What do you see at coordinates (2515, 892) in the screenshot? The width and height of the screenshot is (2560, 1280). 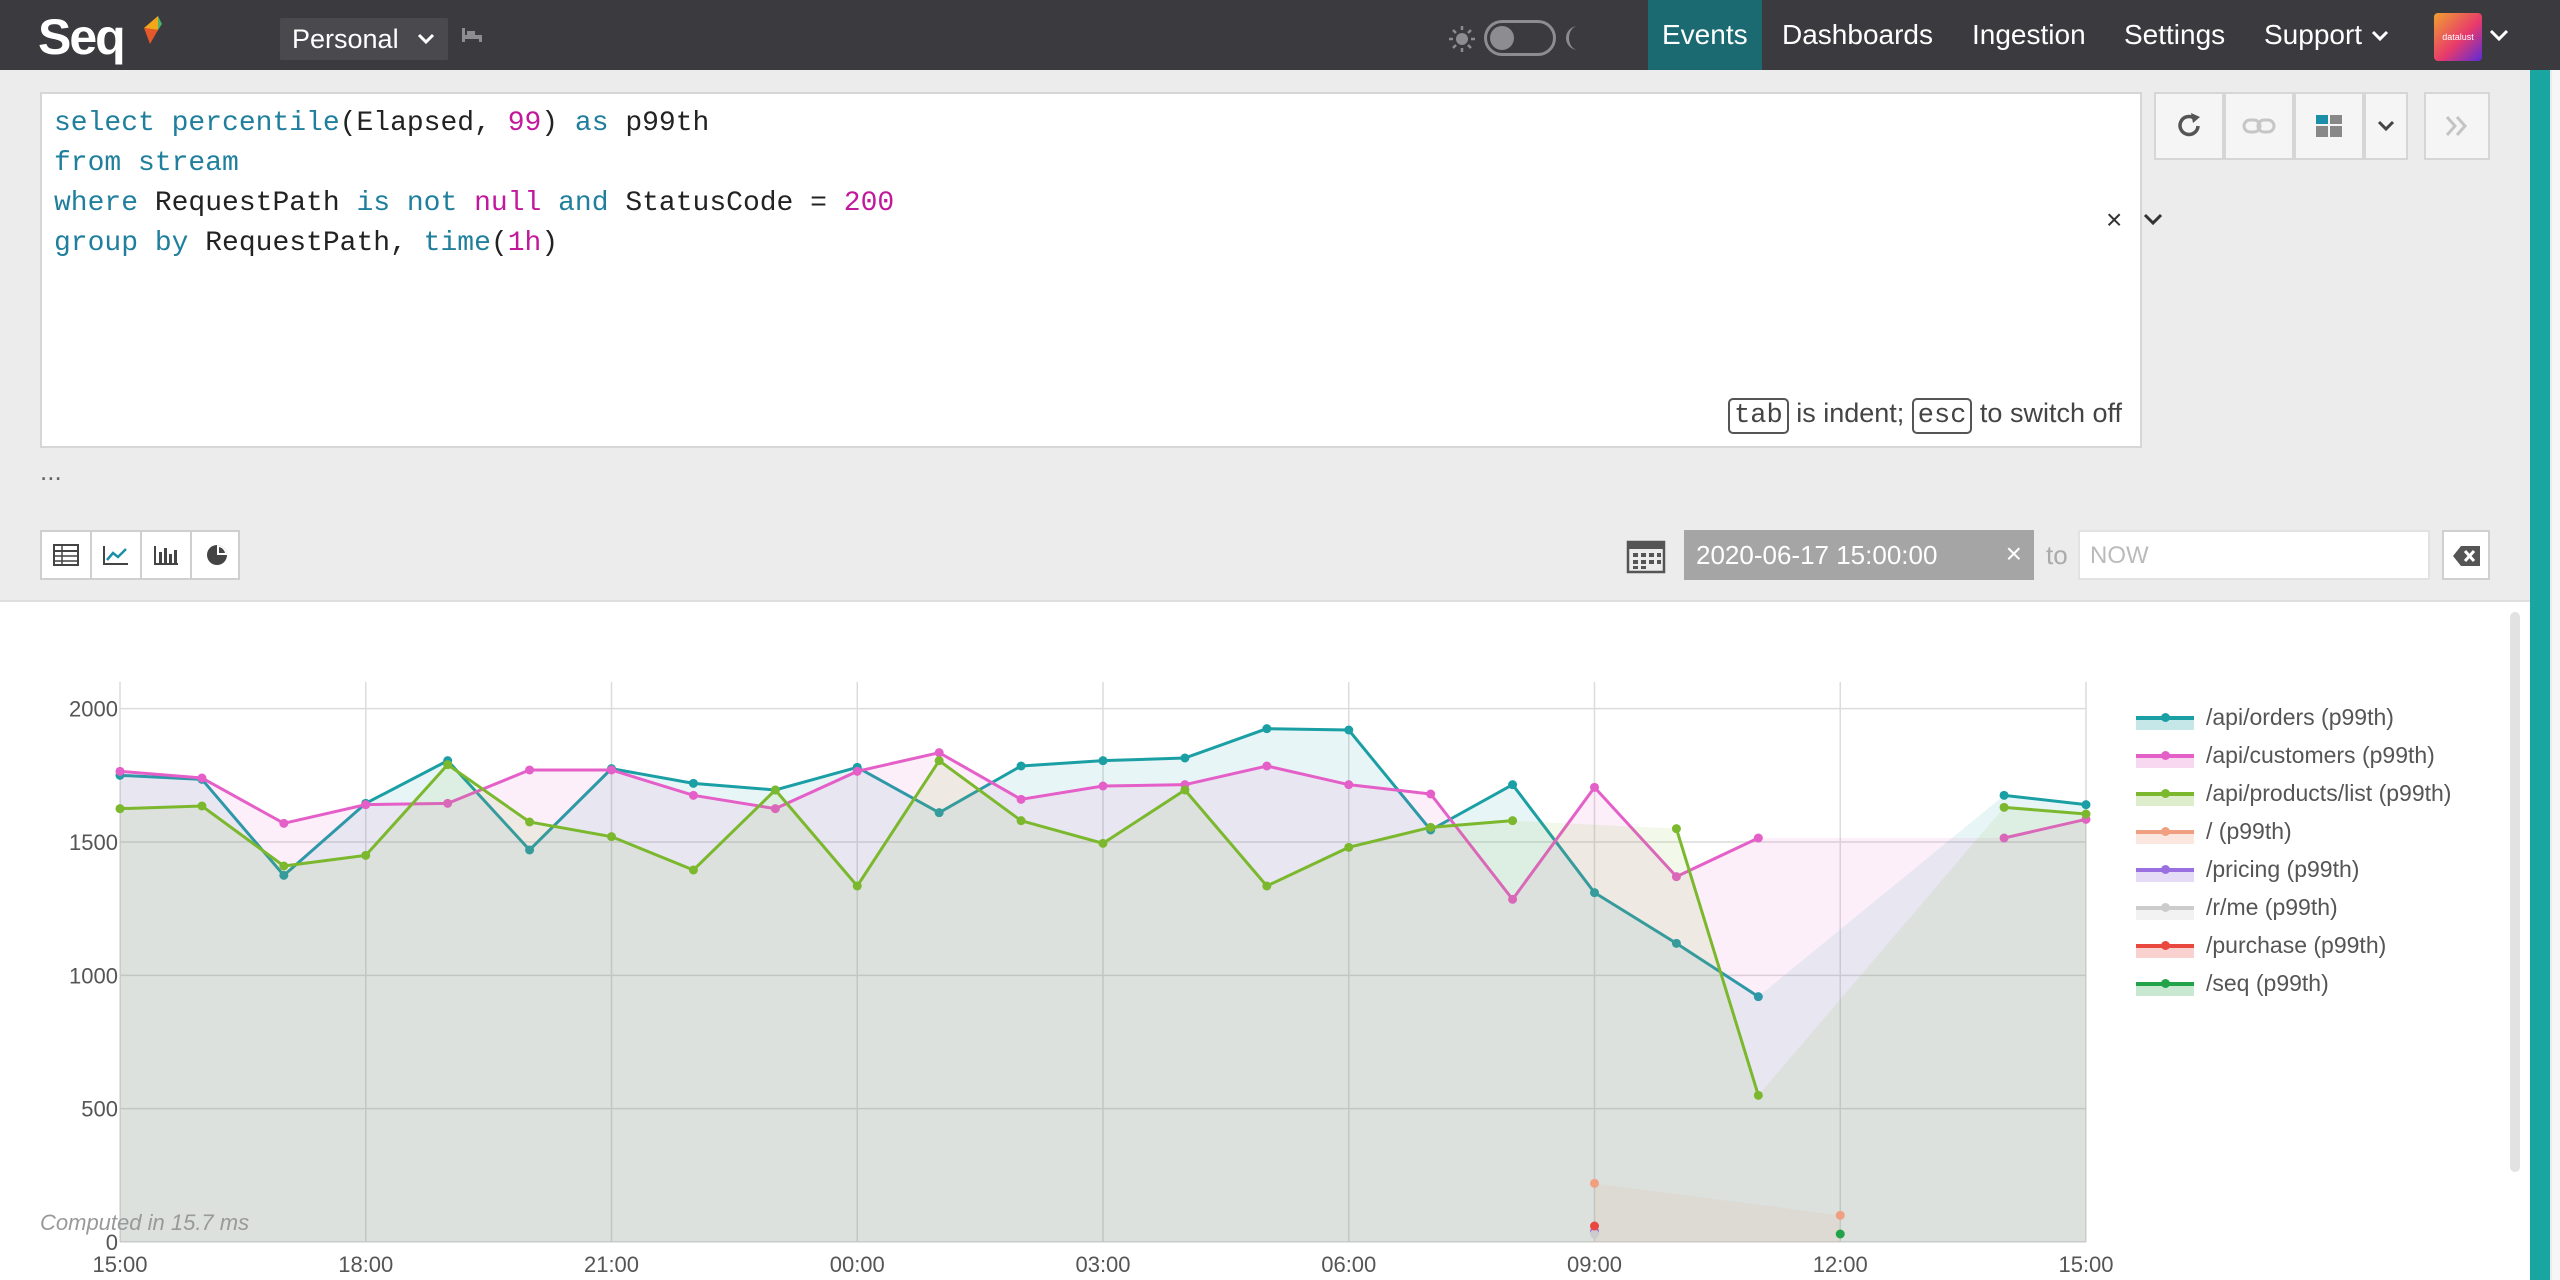 I see `results-scrollbar` at bounding box center [2515, 892].